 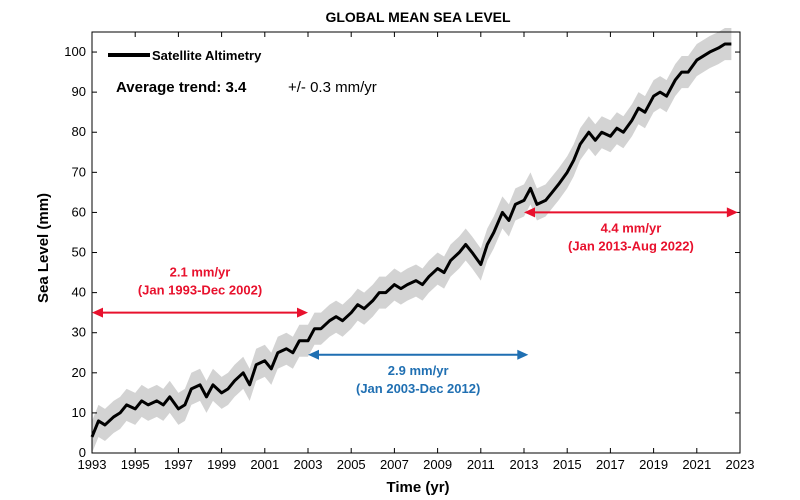 What do you see at coordinates (135, 464) in the screenshot?
I see `x-tick-label: 1995` at bounding box center [135, 464].